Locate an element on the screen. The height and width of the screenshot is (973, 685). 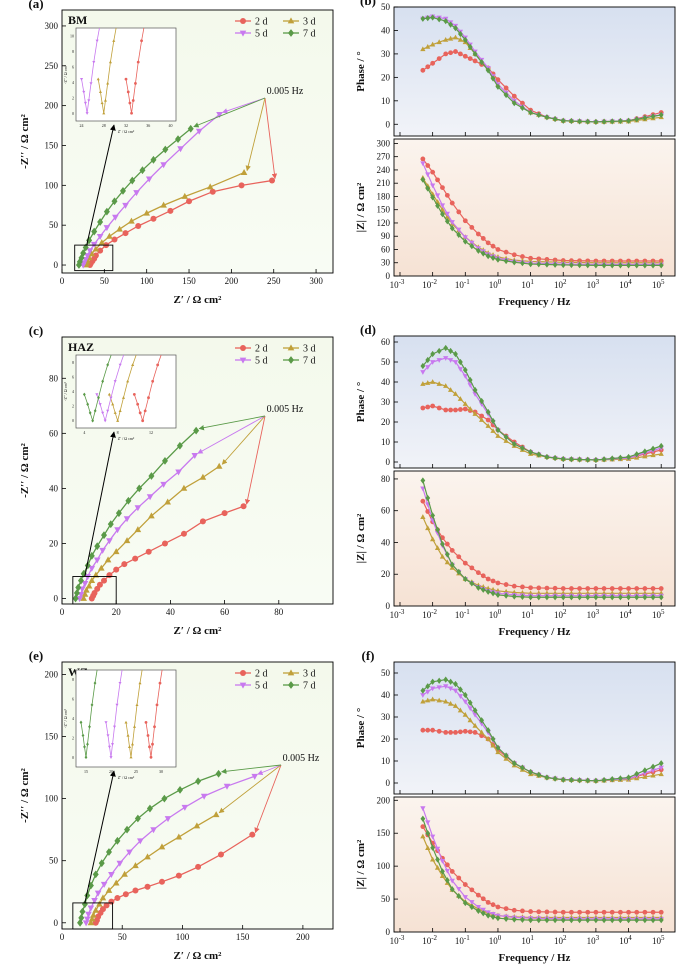
modulus-subplot-frame is located at coordinates (534, 538).